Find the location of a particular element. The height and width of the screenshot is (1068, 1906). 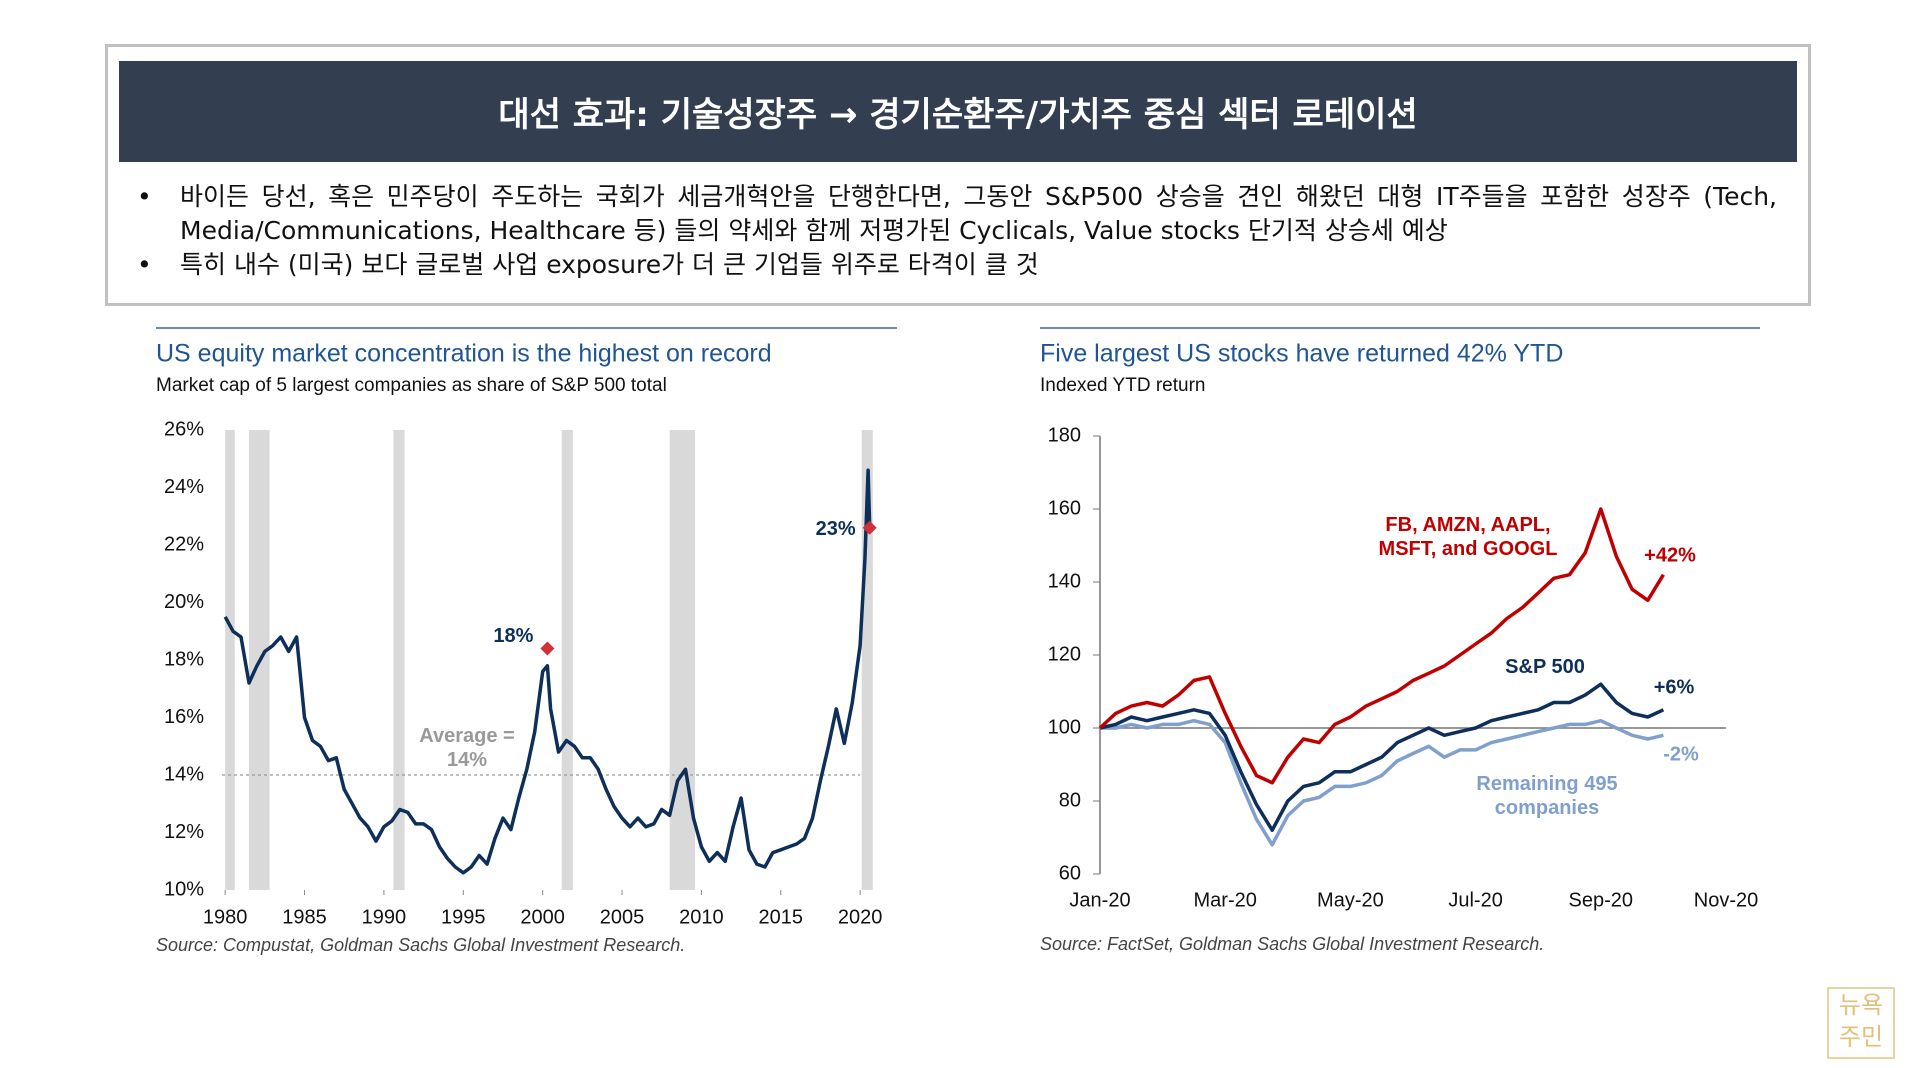

x-tick-label: Jul-20 is located at coordinates (1475, 900).